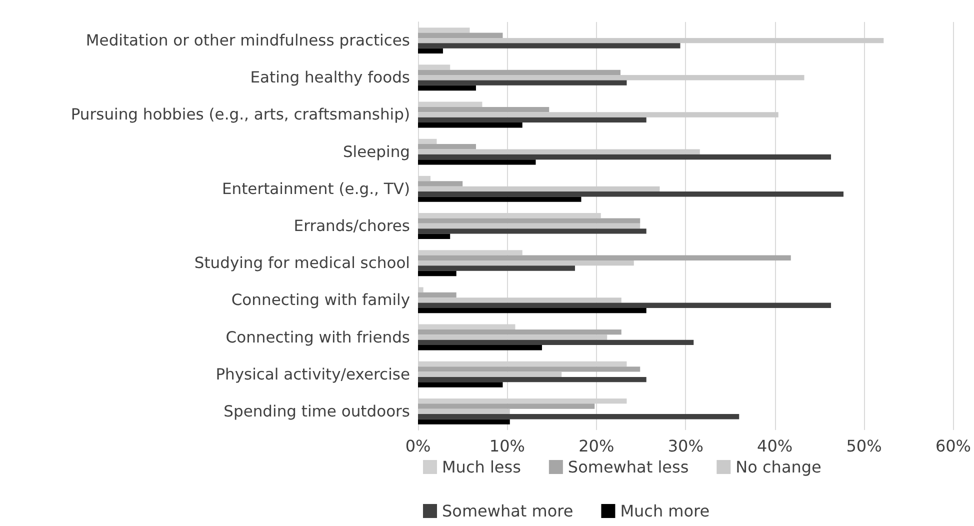 Image resolution: width=974 pixels, height=526 pixels. I want to click on x-tick-label: 50%, so click(864, 446).